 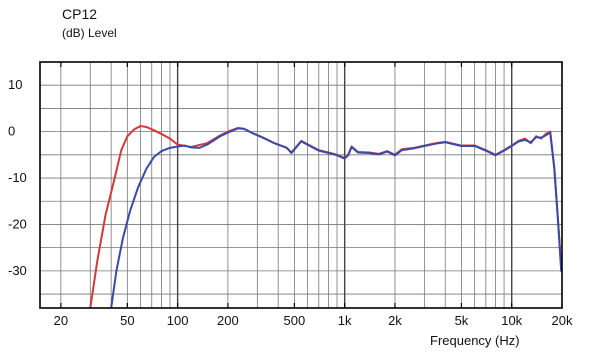 What do you see at coordinates (61, 320) in the screenshot?
I see `x-tick-label: 20` at bounding box center [61, 320].